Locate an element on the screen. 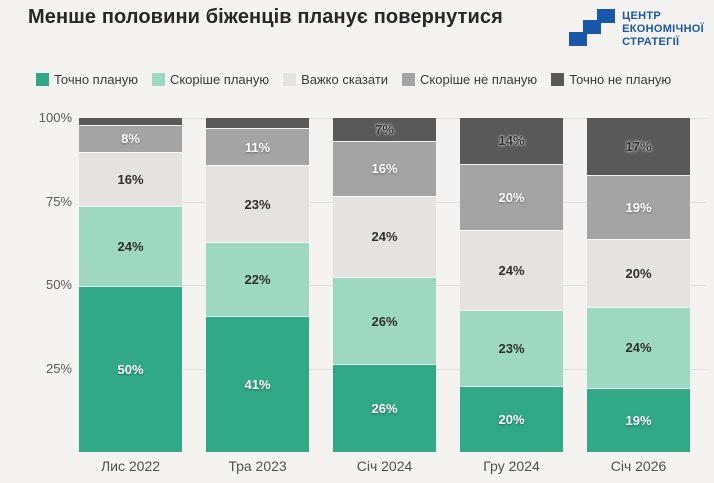 Image resolution: width=714 pixels, height=483 pixels. bar-Січ-2024: 7% 16% 24% 26% 26% Січ 2024 is located at coordinates (384, 296).